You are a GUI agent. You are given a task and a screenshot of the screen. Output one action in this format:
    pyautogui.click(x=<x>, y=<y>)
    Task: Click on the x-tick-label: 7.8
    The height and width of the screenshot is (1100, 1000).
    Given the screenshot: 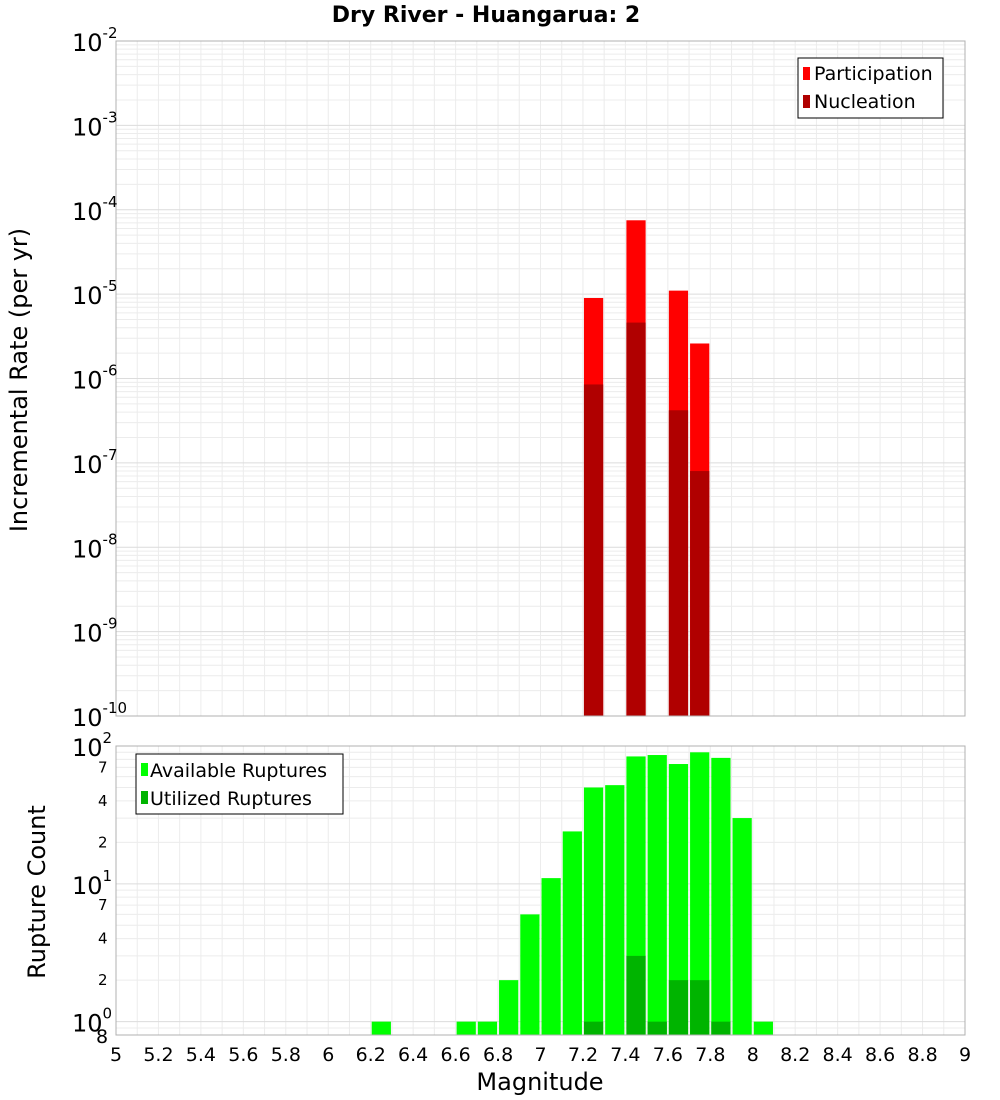 What is the action you would take?
    pyautogui.click(x=710, y=1055)
    